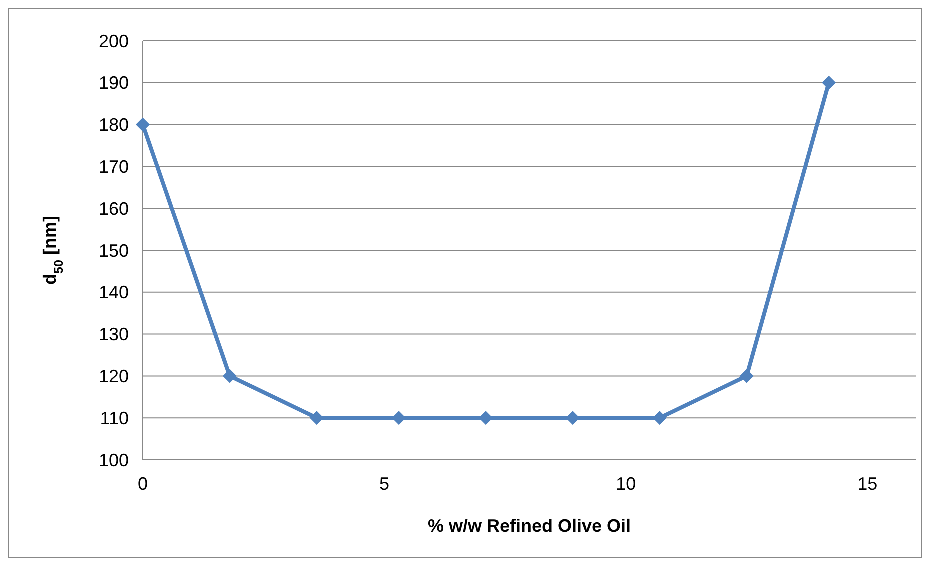 The height and width of the screenshot is (566, 930). What do you see at coordinates (113, 250) in the screenshot?
I see `y-tick-label: 150` at bounding box center [113, 250].